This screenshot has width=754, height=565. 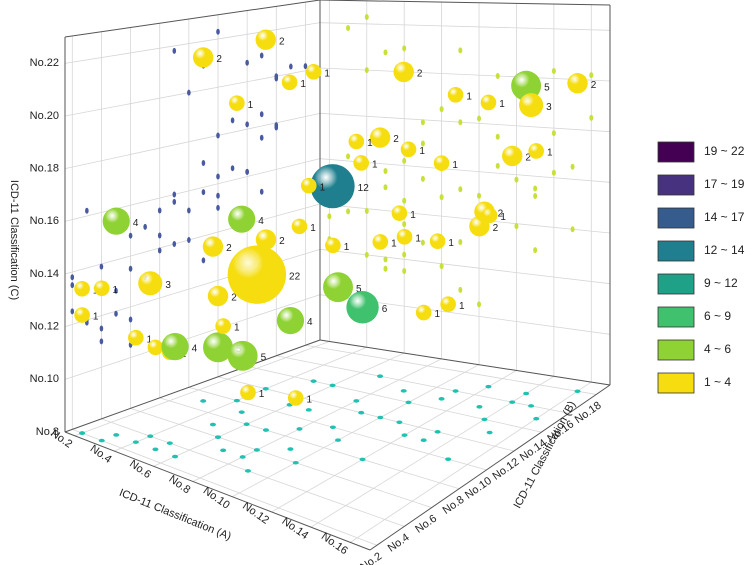 I want to click on legend-label: 19 ~ 22, so click(x=724, y=151).